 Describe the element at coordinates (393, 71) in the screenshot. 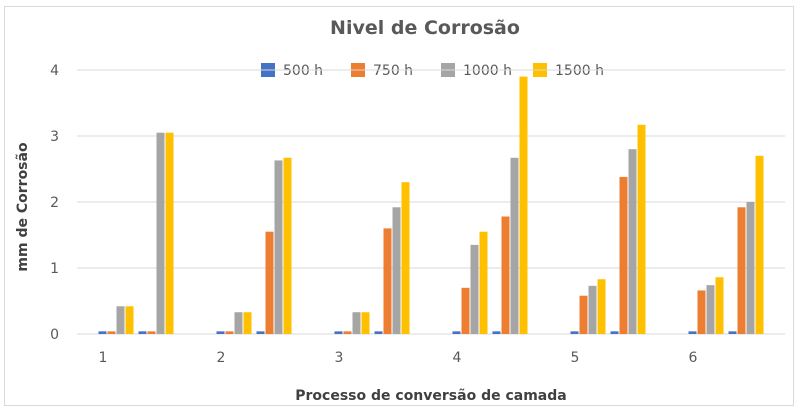

I see `legend-label: 750 h` at that location.